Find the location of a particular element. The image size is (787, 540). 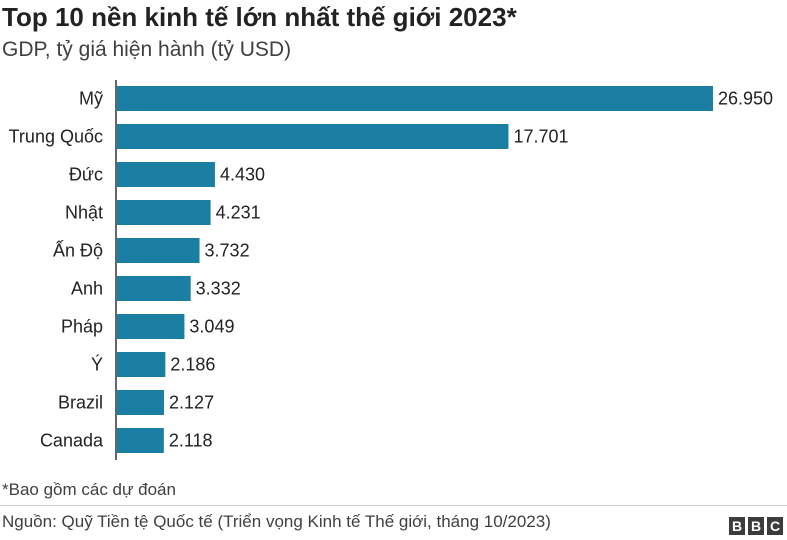

bbc-logo: B B C is located at coordinates (756, 526).